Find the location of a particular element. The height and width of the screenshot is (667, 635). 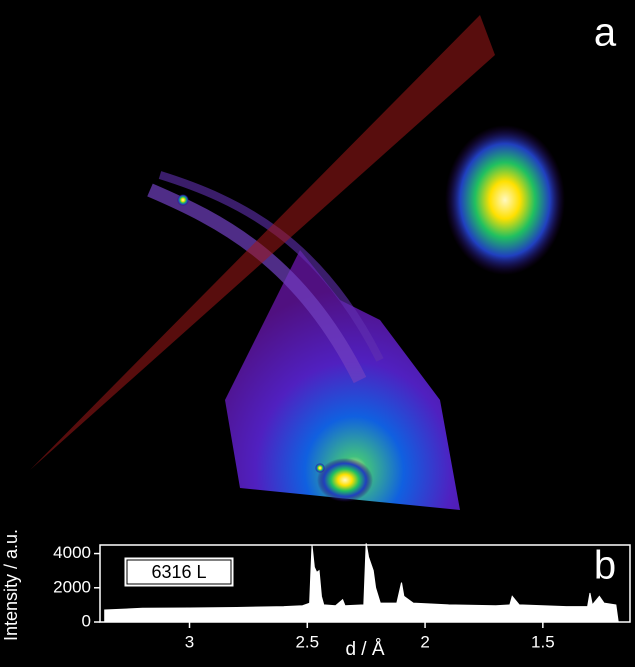

annotation-box-inner is located at coordinates (179, 572).